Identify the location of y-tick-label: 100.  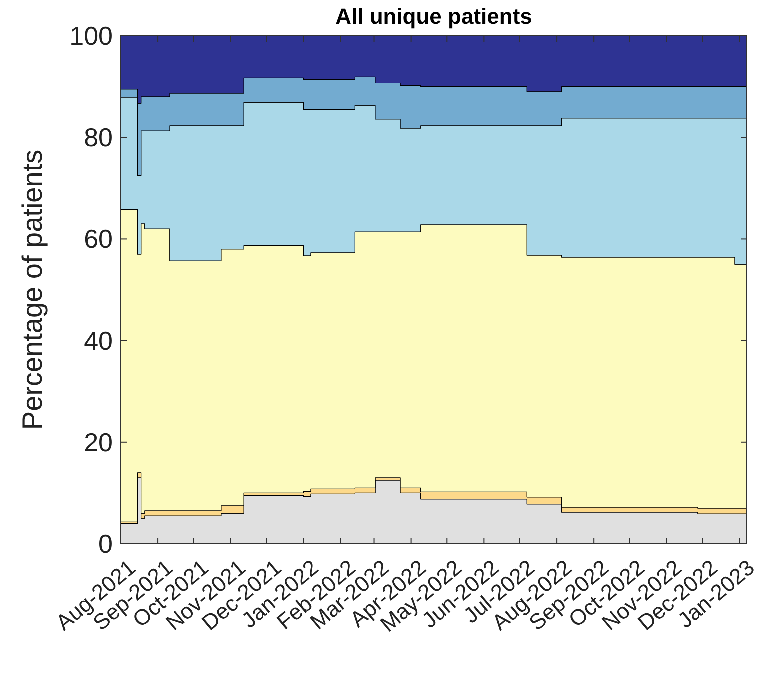
(91, 36).